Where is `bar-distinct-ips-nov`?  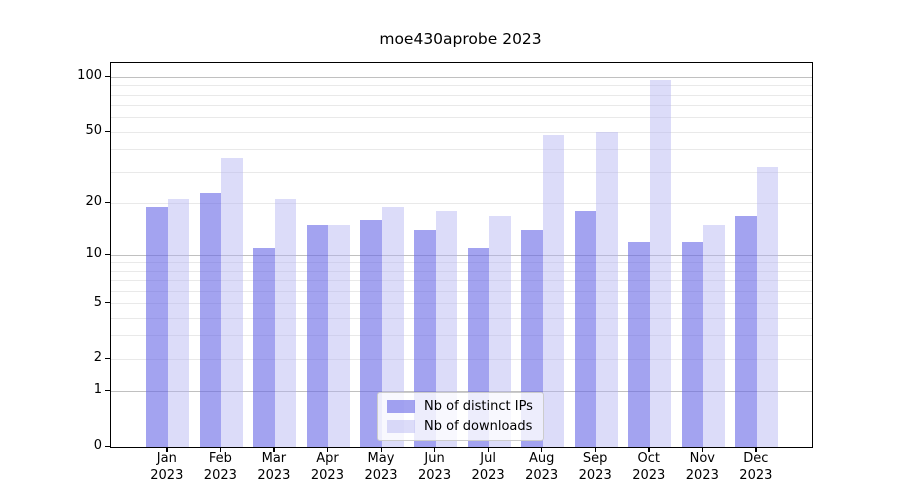
bar-distinct-ips-nov is located at coordinates (692, 344).